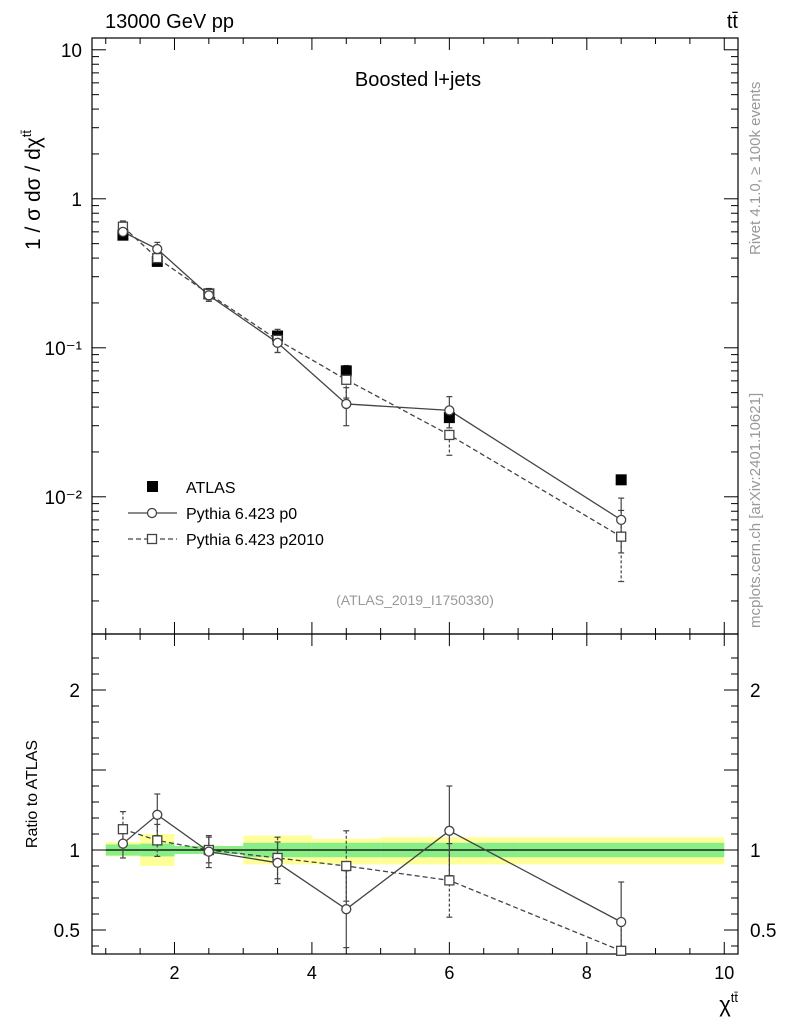 The height and width of the screenshot is (1024, 786). What do you see at coordinates (755, 691) in the screenshot?
I see `ratio-y-tick-label-right: 2` at bounding box center [755, 691].